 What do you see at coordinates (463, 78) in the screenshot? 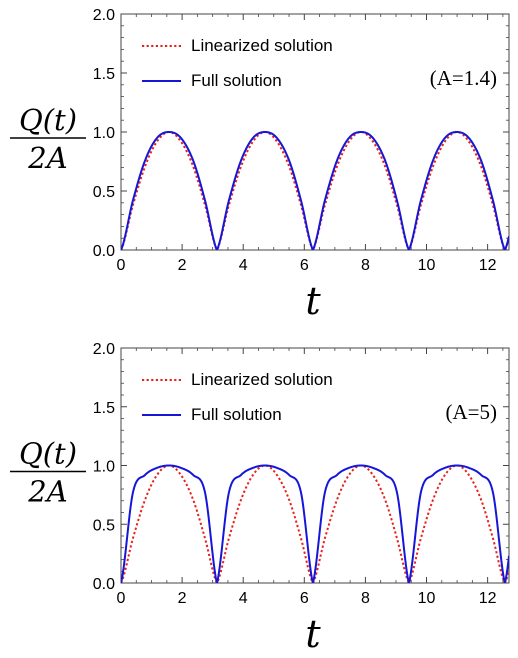
I see `parameter-annotation: (A=1.4)` at bounding box center [463, 78].